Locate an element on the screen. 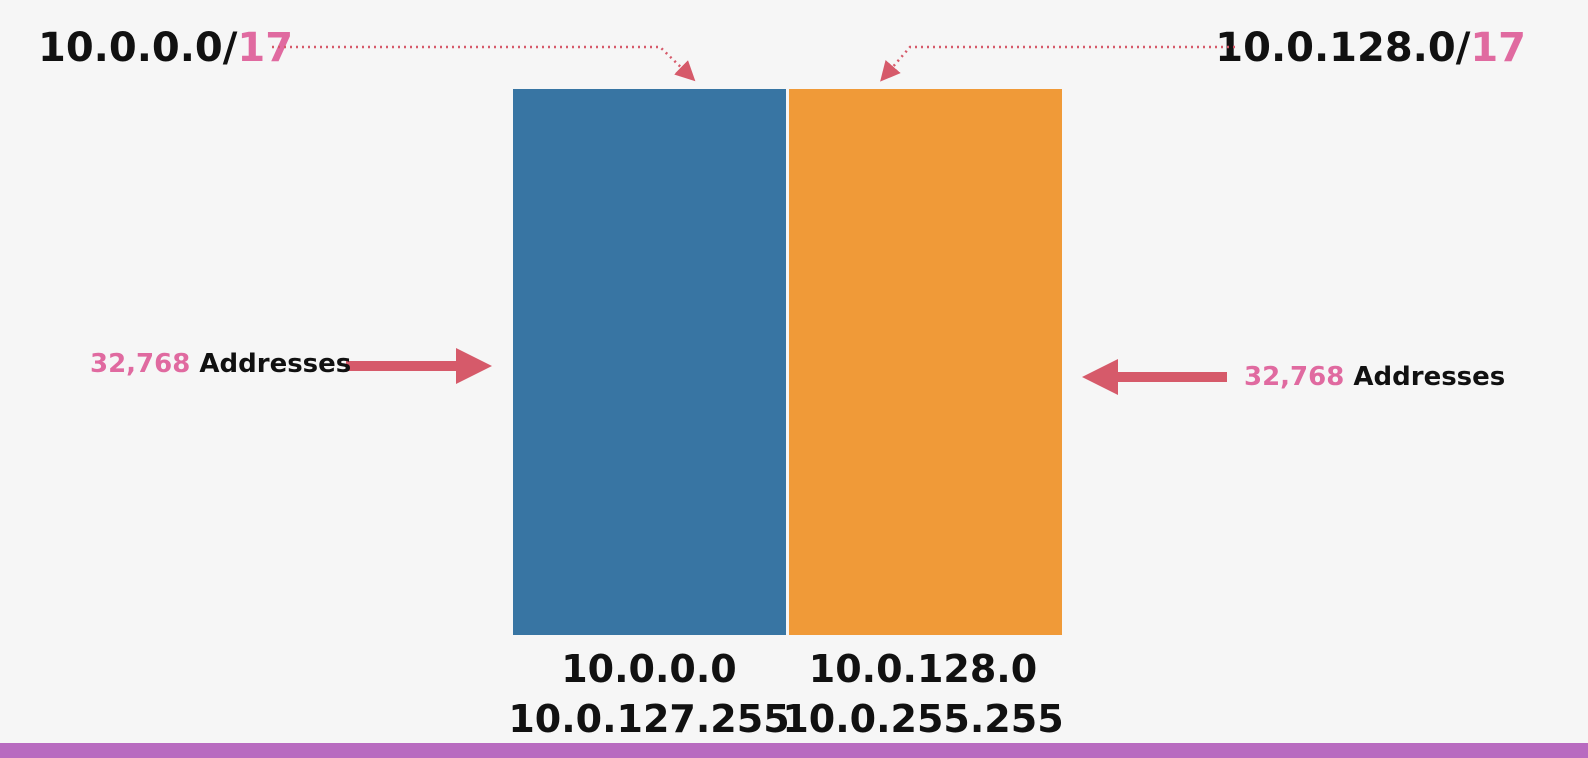  subnet-left-network: 10.0.0.0 is located at coordinates (130, 48).